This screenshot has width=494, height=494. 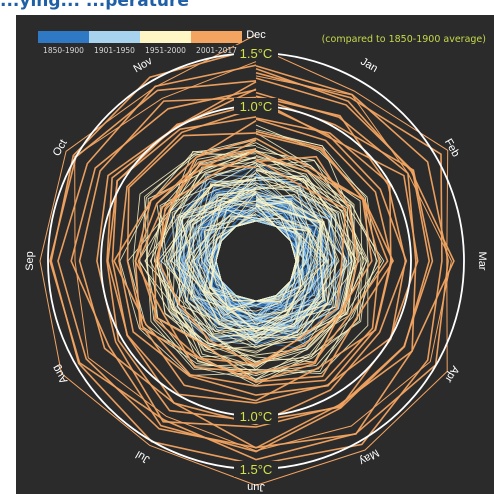 What do you see at coordinates (165, 50) in the screenshot?
I see `legend-label: 1951-2000` at bounding box center [165, 50].